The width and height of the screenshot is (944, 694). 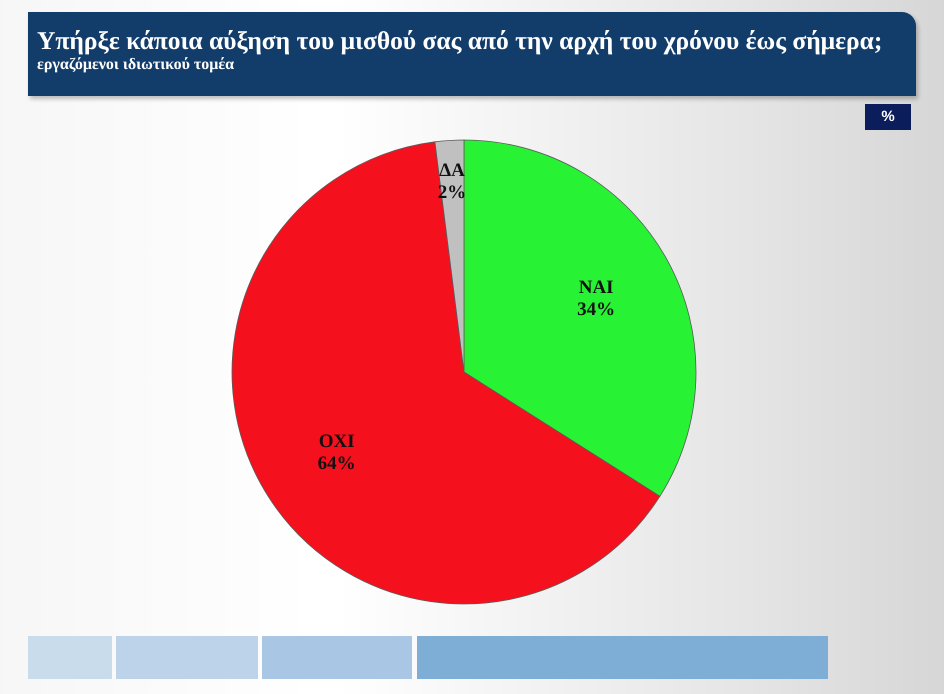 What do you see at coordinates (596, 288) in the screenshot?
I see `slice-label: ΝΑΙ` at bounding box center [596, 288].